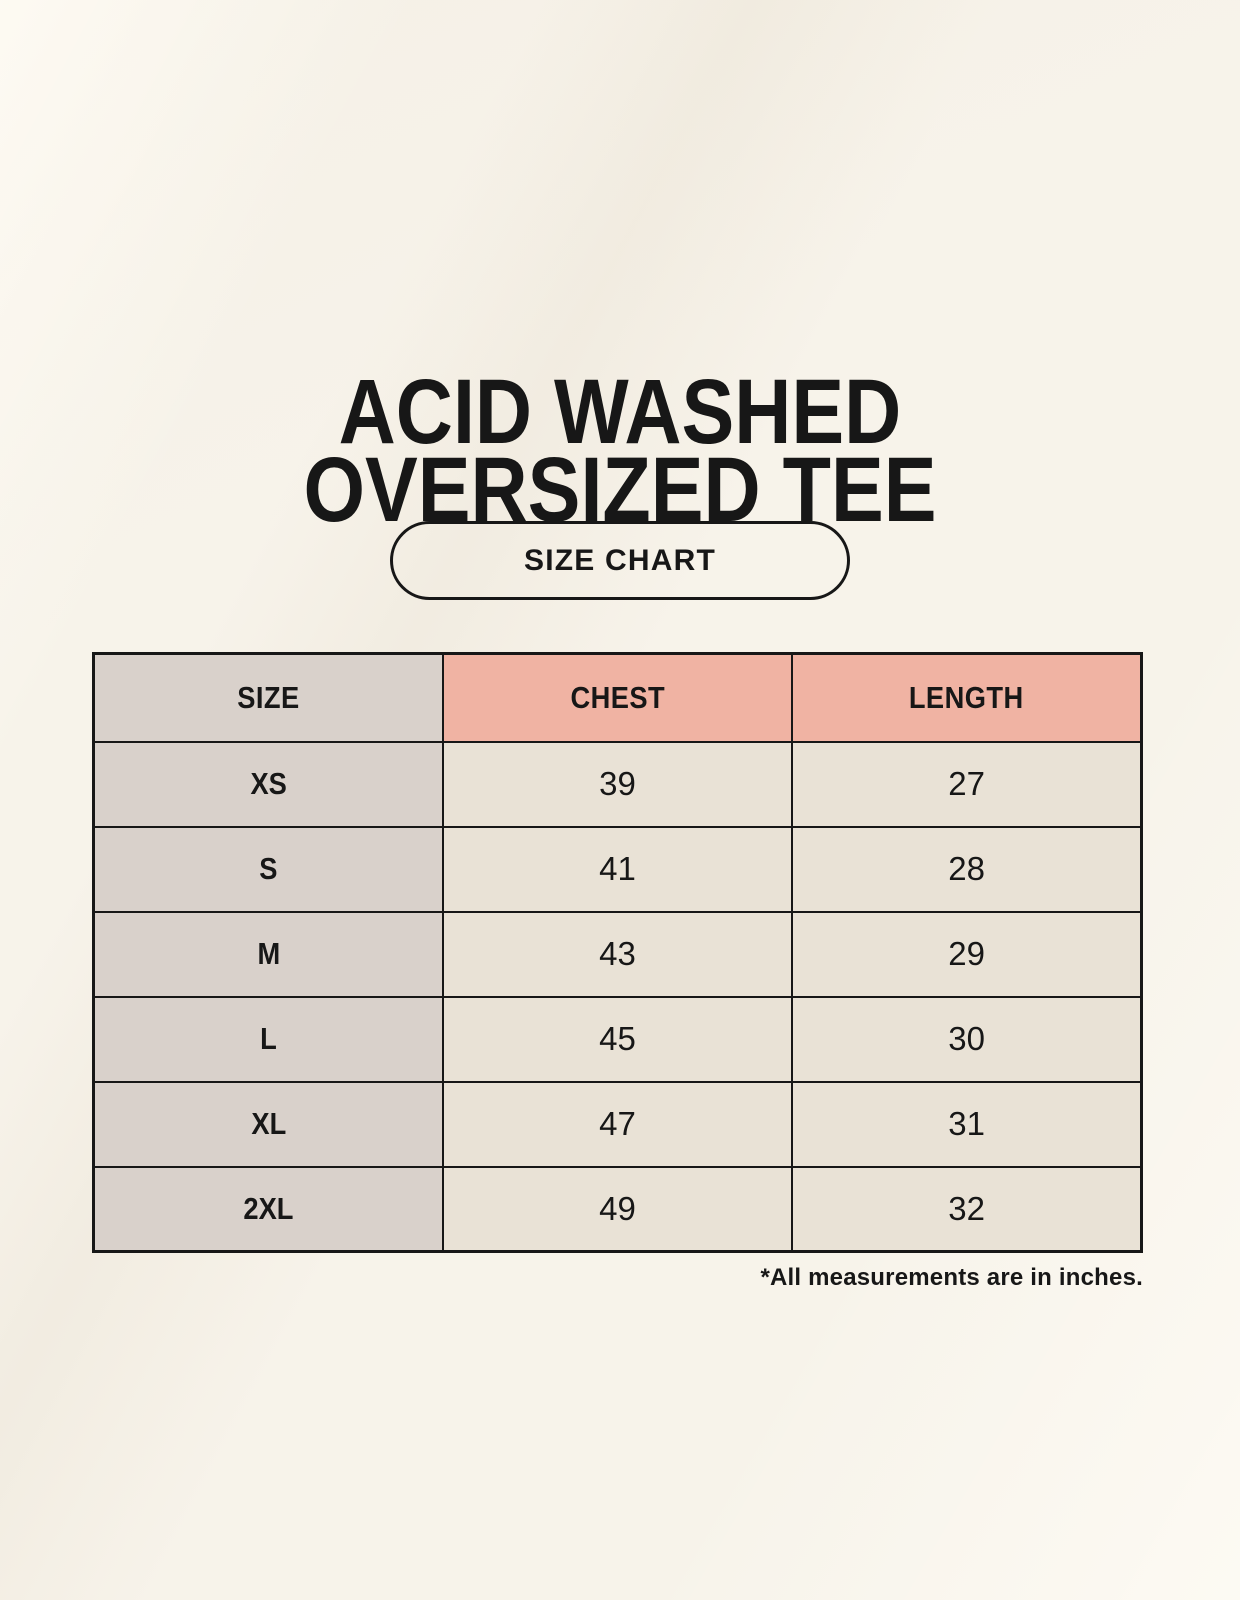  I want to click on row-xs-chest: 39, so click(617, 784).